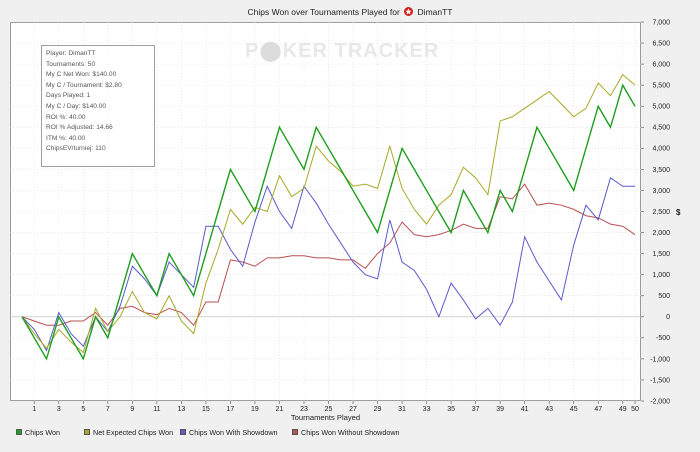 The width and height of the screenshot is (700, 452). Describe the element at coordinates (660, 359) in the screenshot. I see `y-tick-label: -1,000` at that location.